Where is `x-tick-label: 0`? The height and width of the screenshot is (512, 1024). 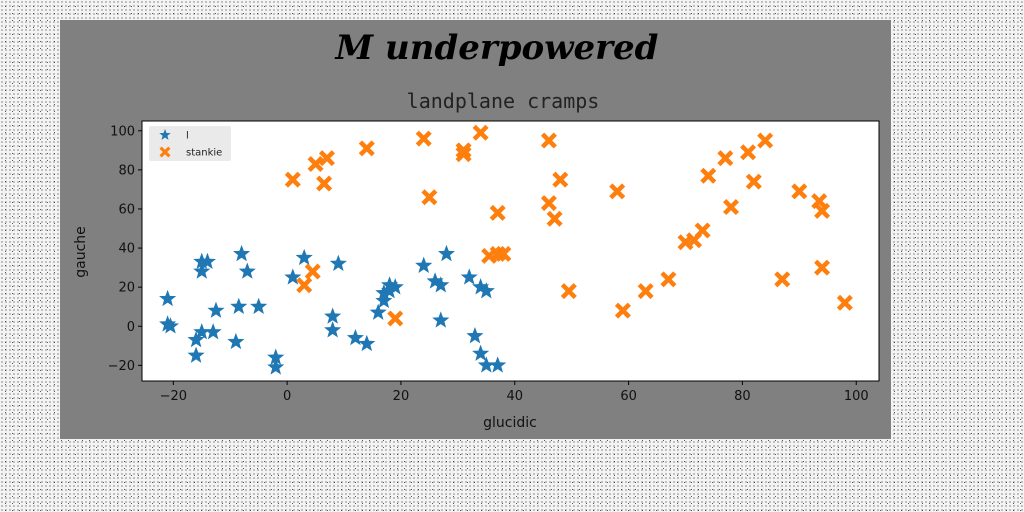
x-tick-label: 0 is located at coordinates (287, 396).